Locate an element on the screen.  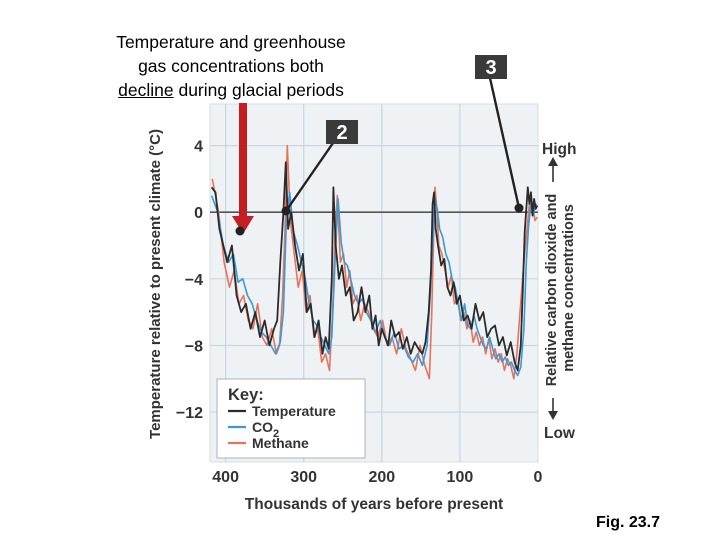
caption-line-3: decline during glacial periods is located at coordinates (231, 90).